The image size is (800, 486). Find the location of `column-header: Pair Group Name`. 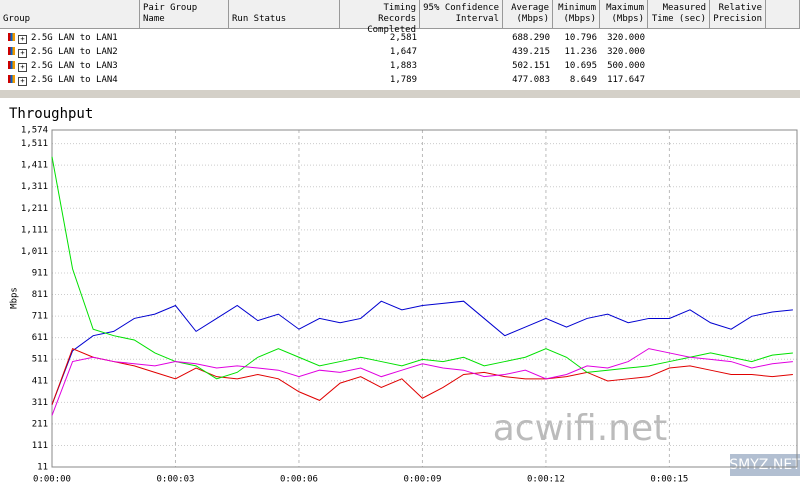

column-header: Pair Group Name is located at coordinates (184, 14).